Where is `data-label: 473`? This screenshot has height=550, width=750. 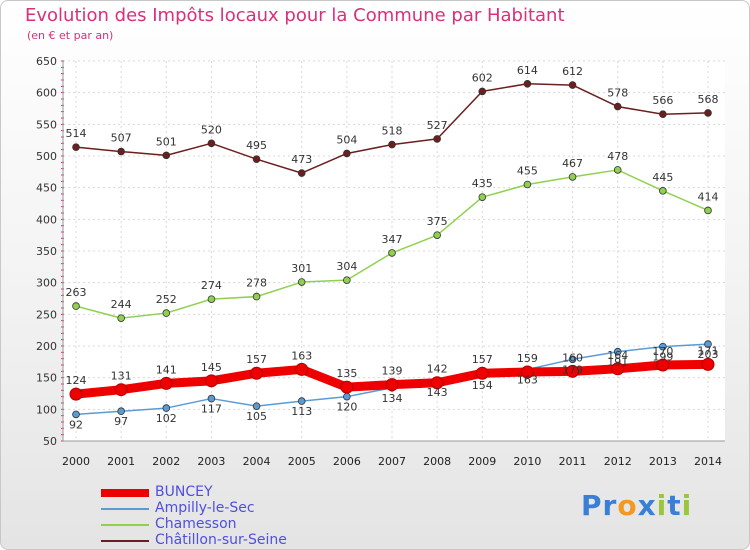 data-label: 473 is located at coordinates (301, 159).